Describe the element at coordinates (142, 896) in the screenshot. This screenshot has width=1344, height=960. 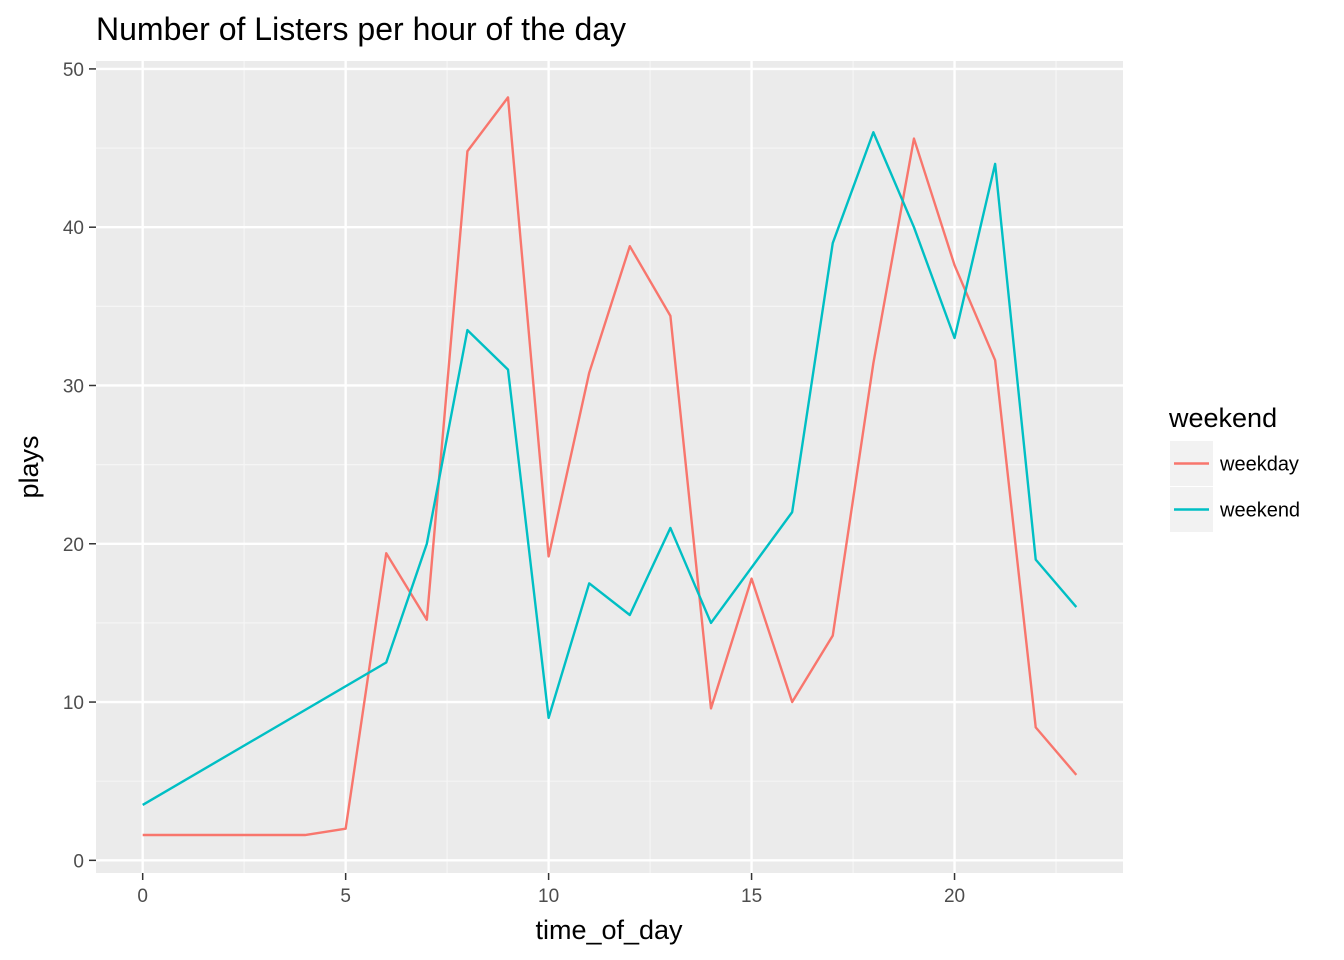
I see `x-tick-label: 0` at that location.